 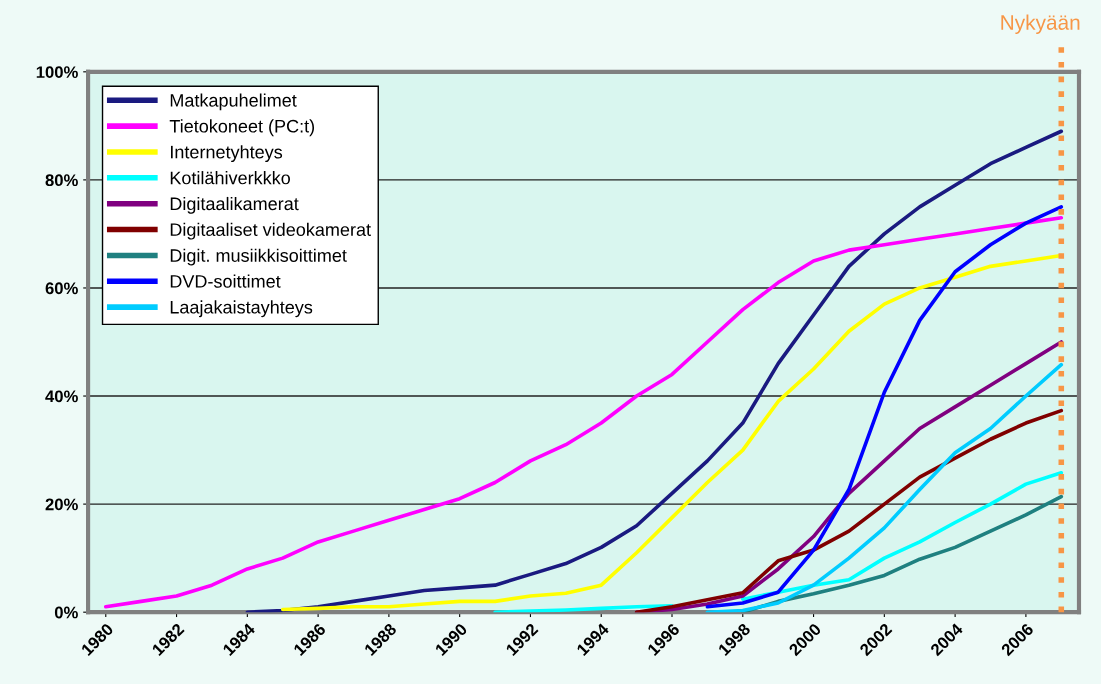 What do you see at coordinates (258, 257) in the screenshot?
I see `legend-label: Digit. musiikkisoittimet` at bounding box center [258, 257].